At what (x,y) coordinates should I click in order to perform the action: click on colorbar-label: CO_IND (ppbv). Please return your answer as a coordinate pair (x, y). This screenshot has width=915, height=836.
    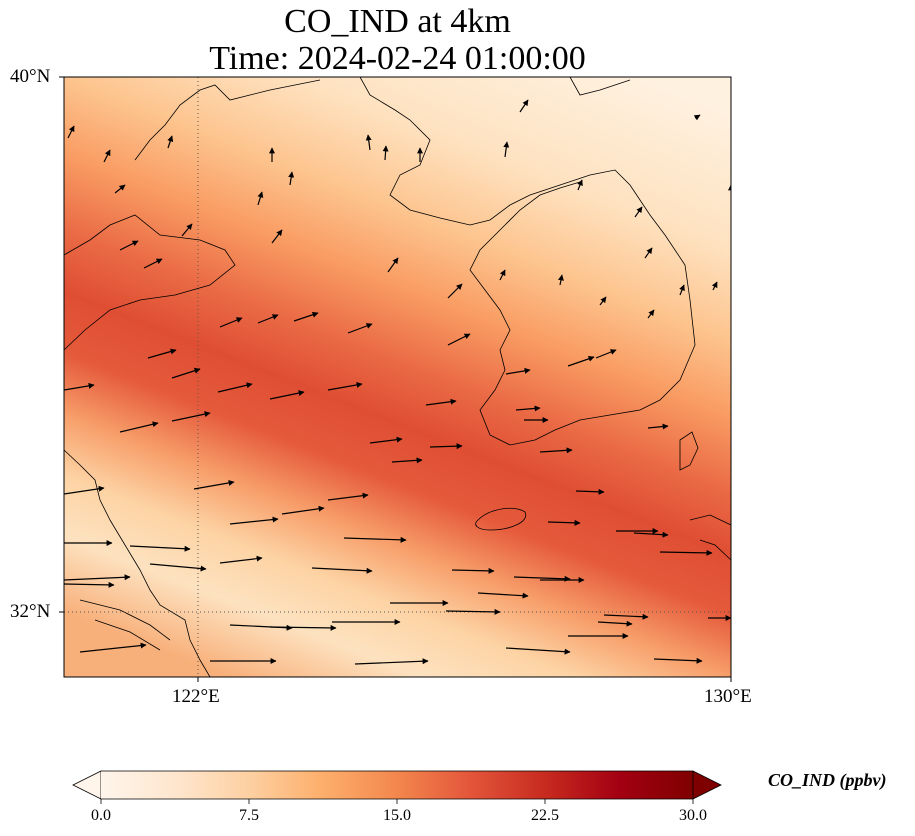
    Looking at the image, I should click on (827, 780).